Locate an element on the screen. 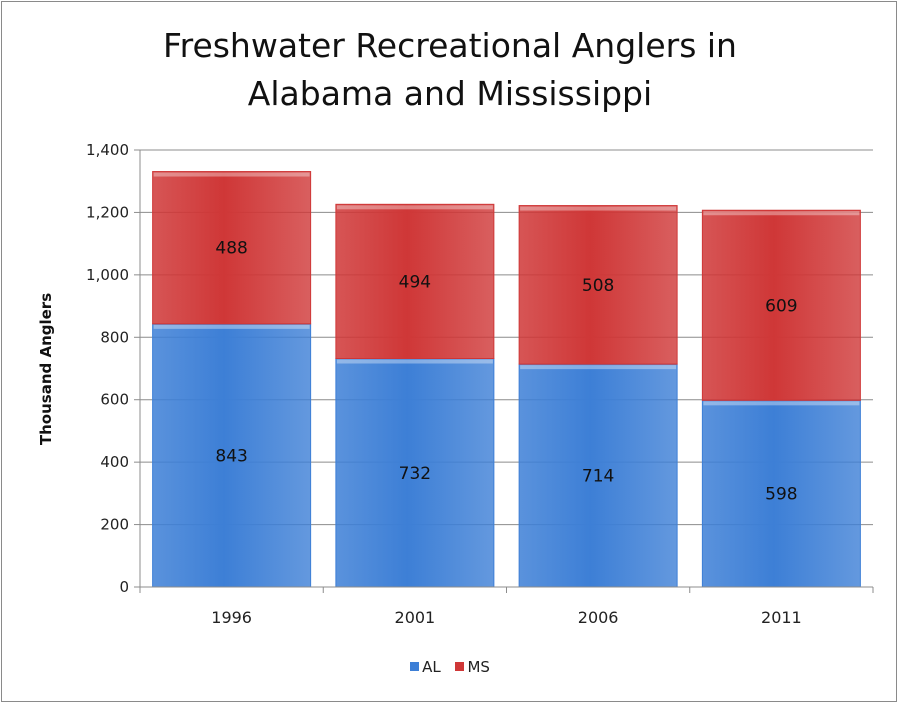 The height and width of the screenshot is (705, 900). legend-item-ms: MS is located at coordinates (472, 666).